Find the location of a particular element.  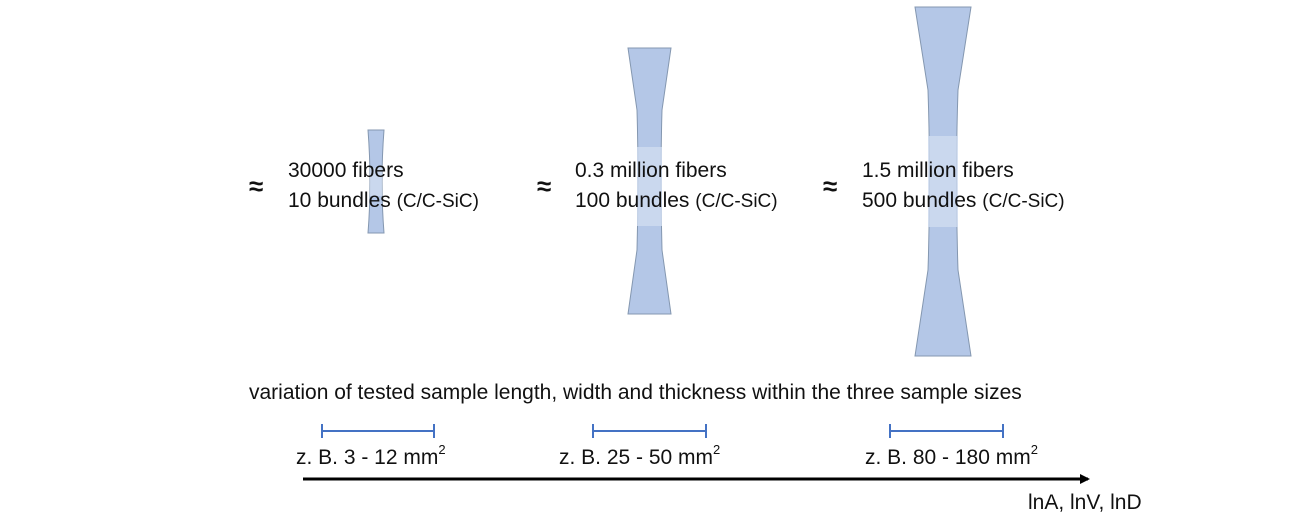

specimen-large is located at coordinates (943, 181).